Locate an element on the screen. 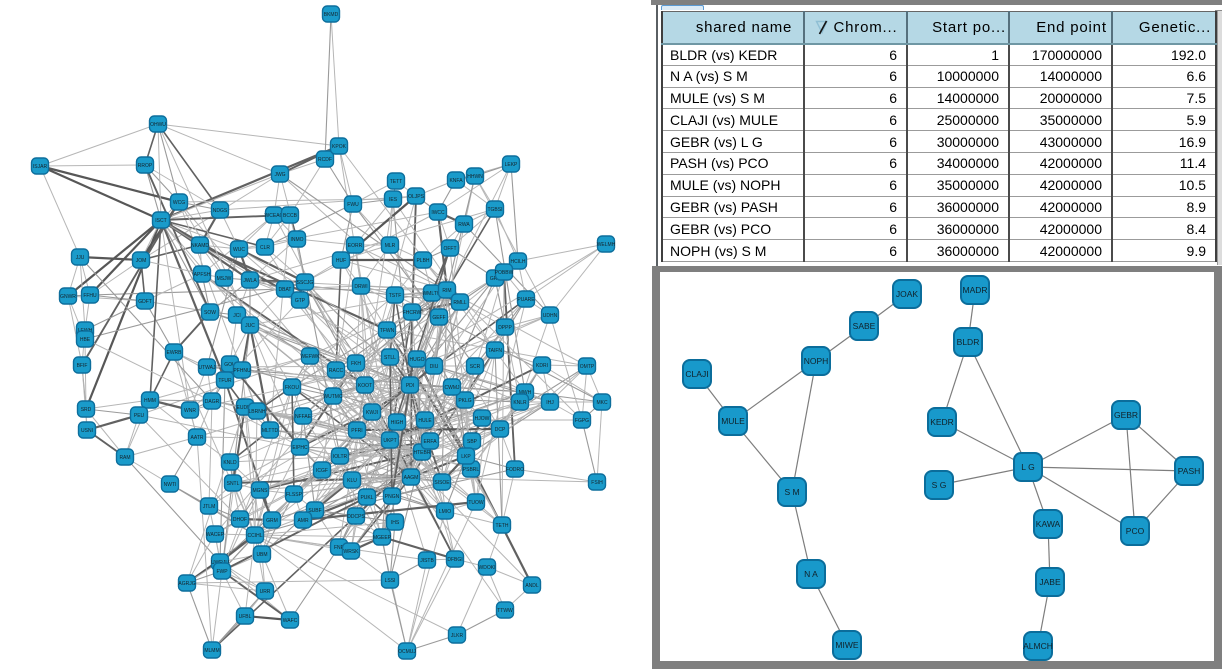 The image size is (1222, 669). svg-text: HTEBR is located at coordinates (422, 453).